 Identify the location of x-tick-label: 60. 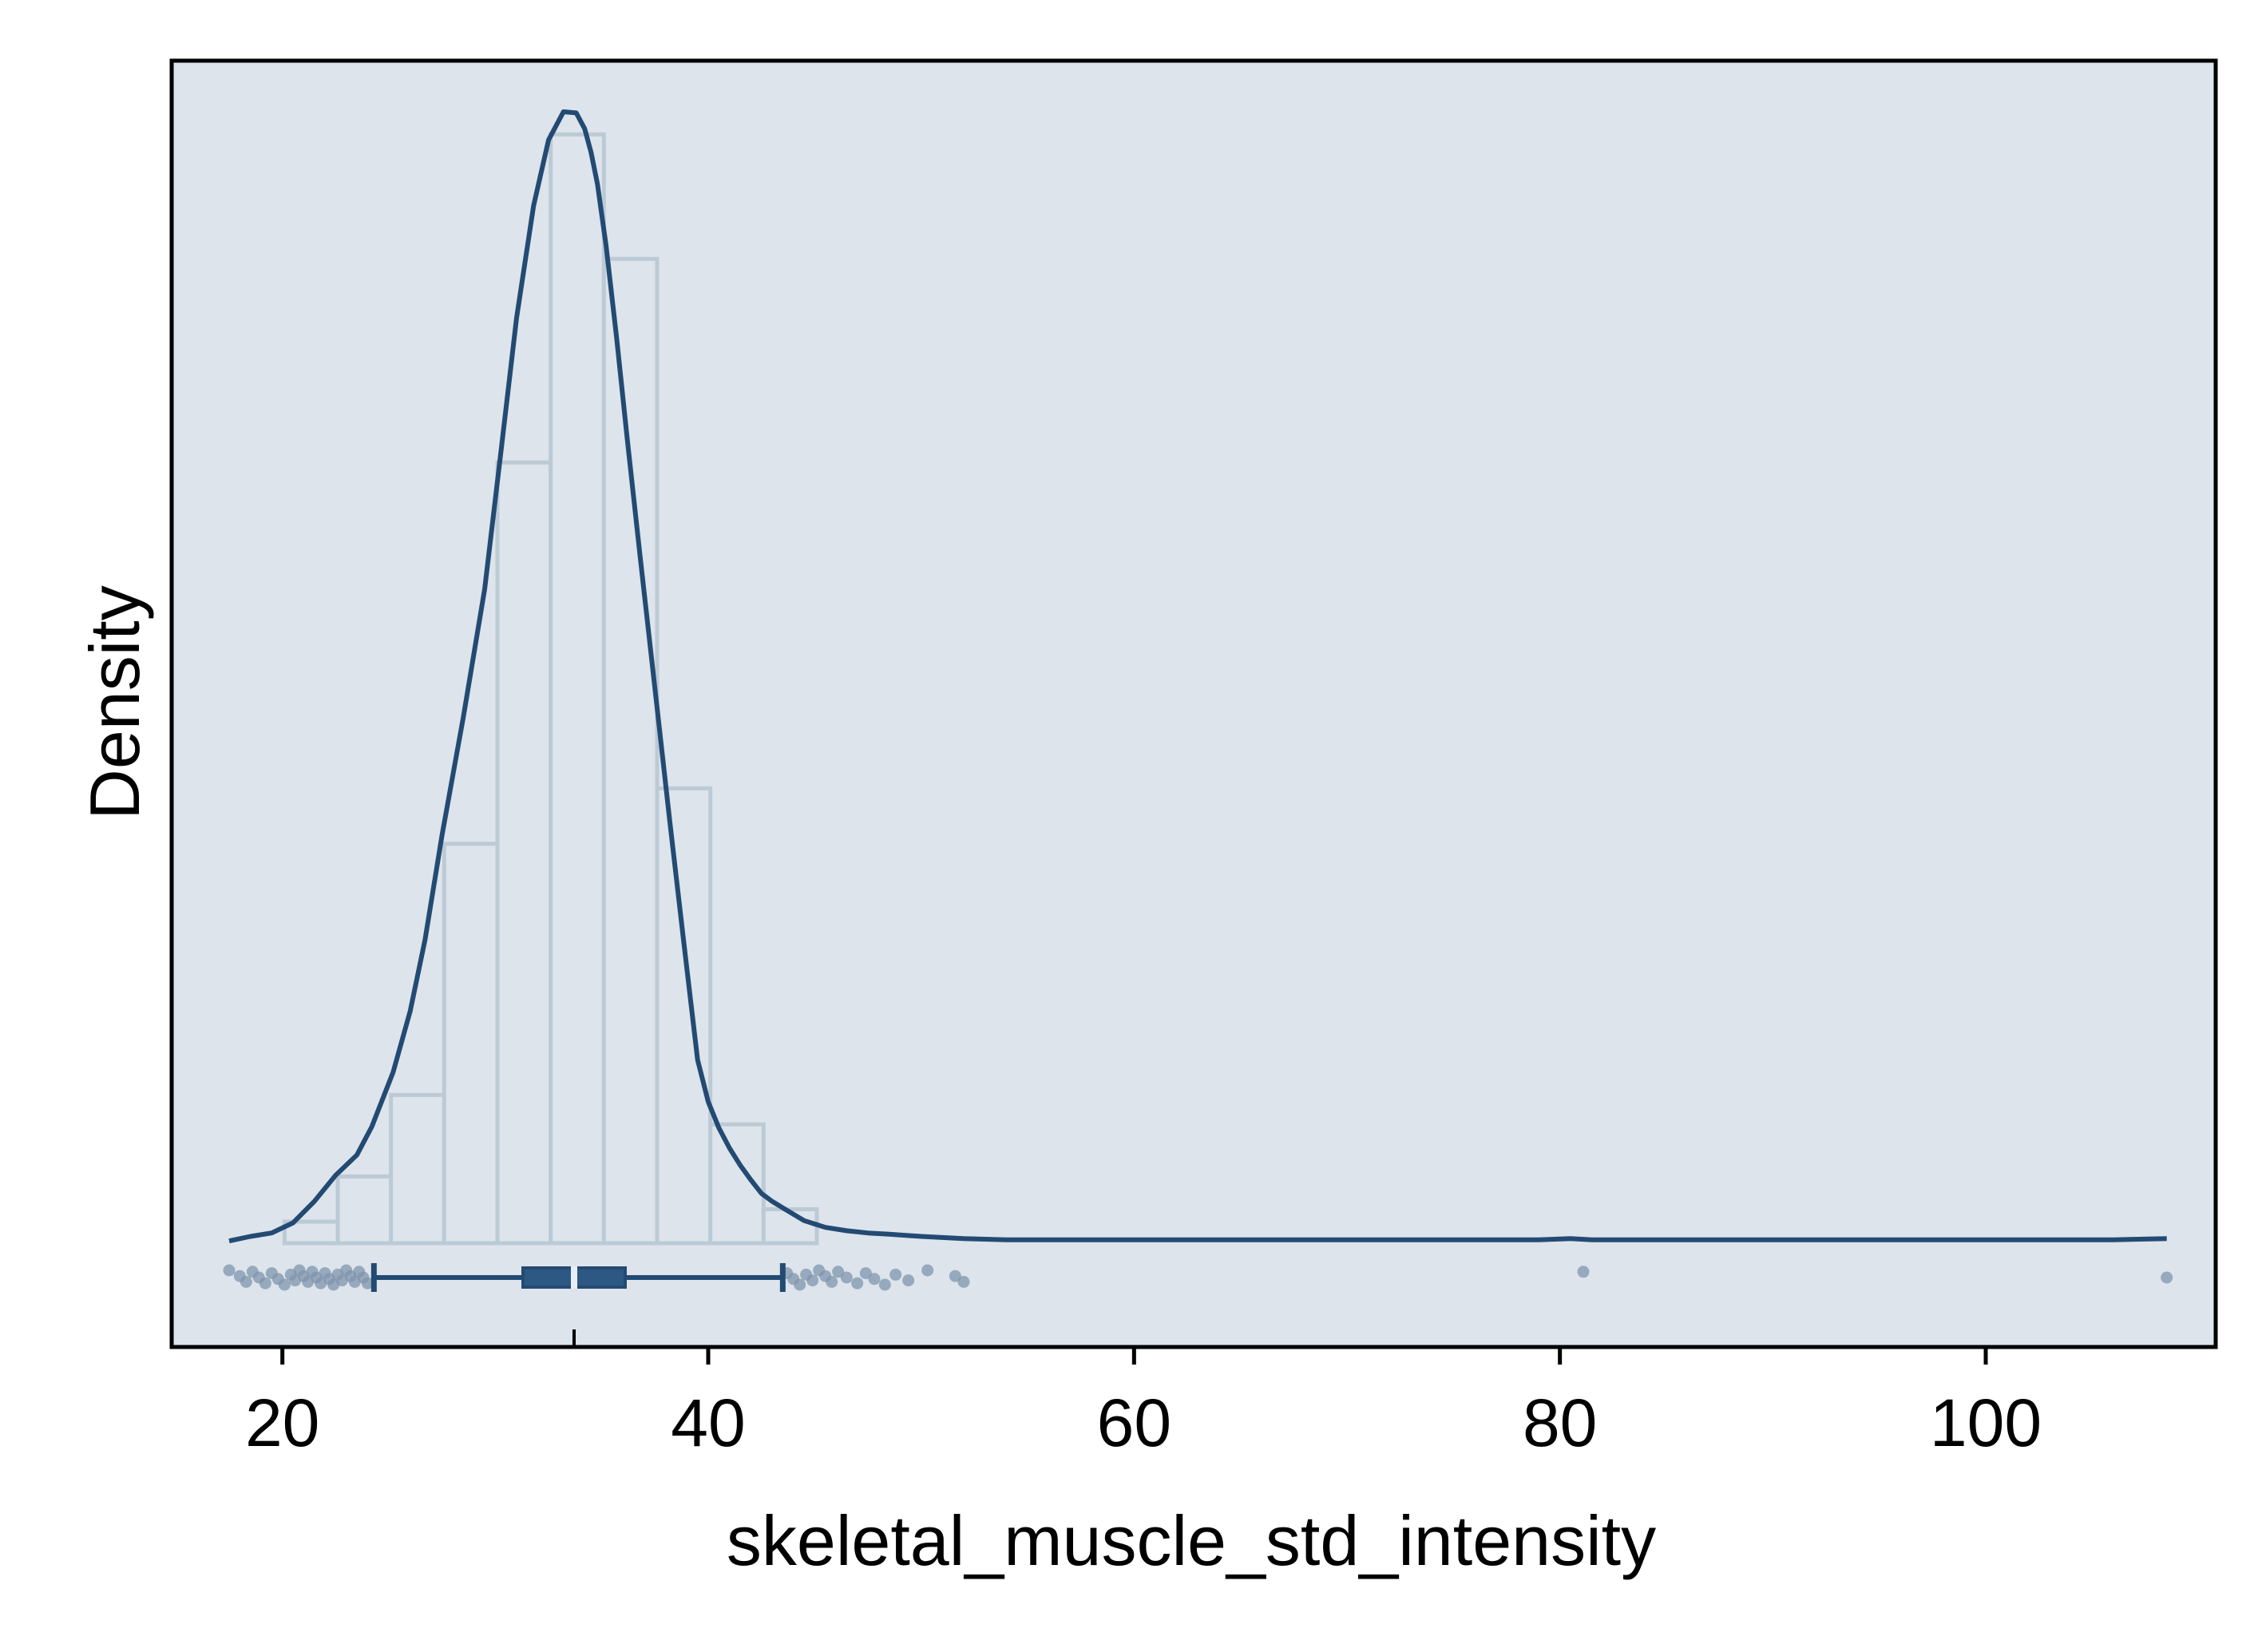
(1134, 1422).